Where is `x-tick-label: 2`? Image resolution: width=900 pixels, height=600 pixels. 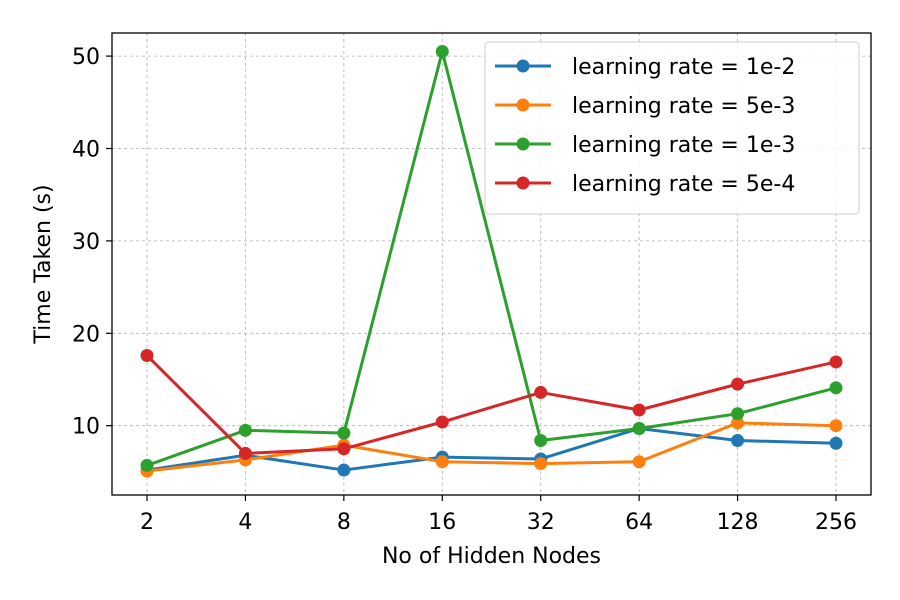
x-tick-label: 2 is located at coordinates (147, 522).